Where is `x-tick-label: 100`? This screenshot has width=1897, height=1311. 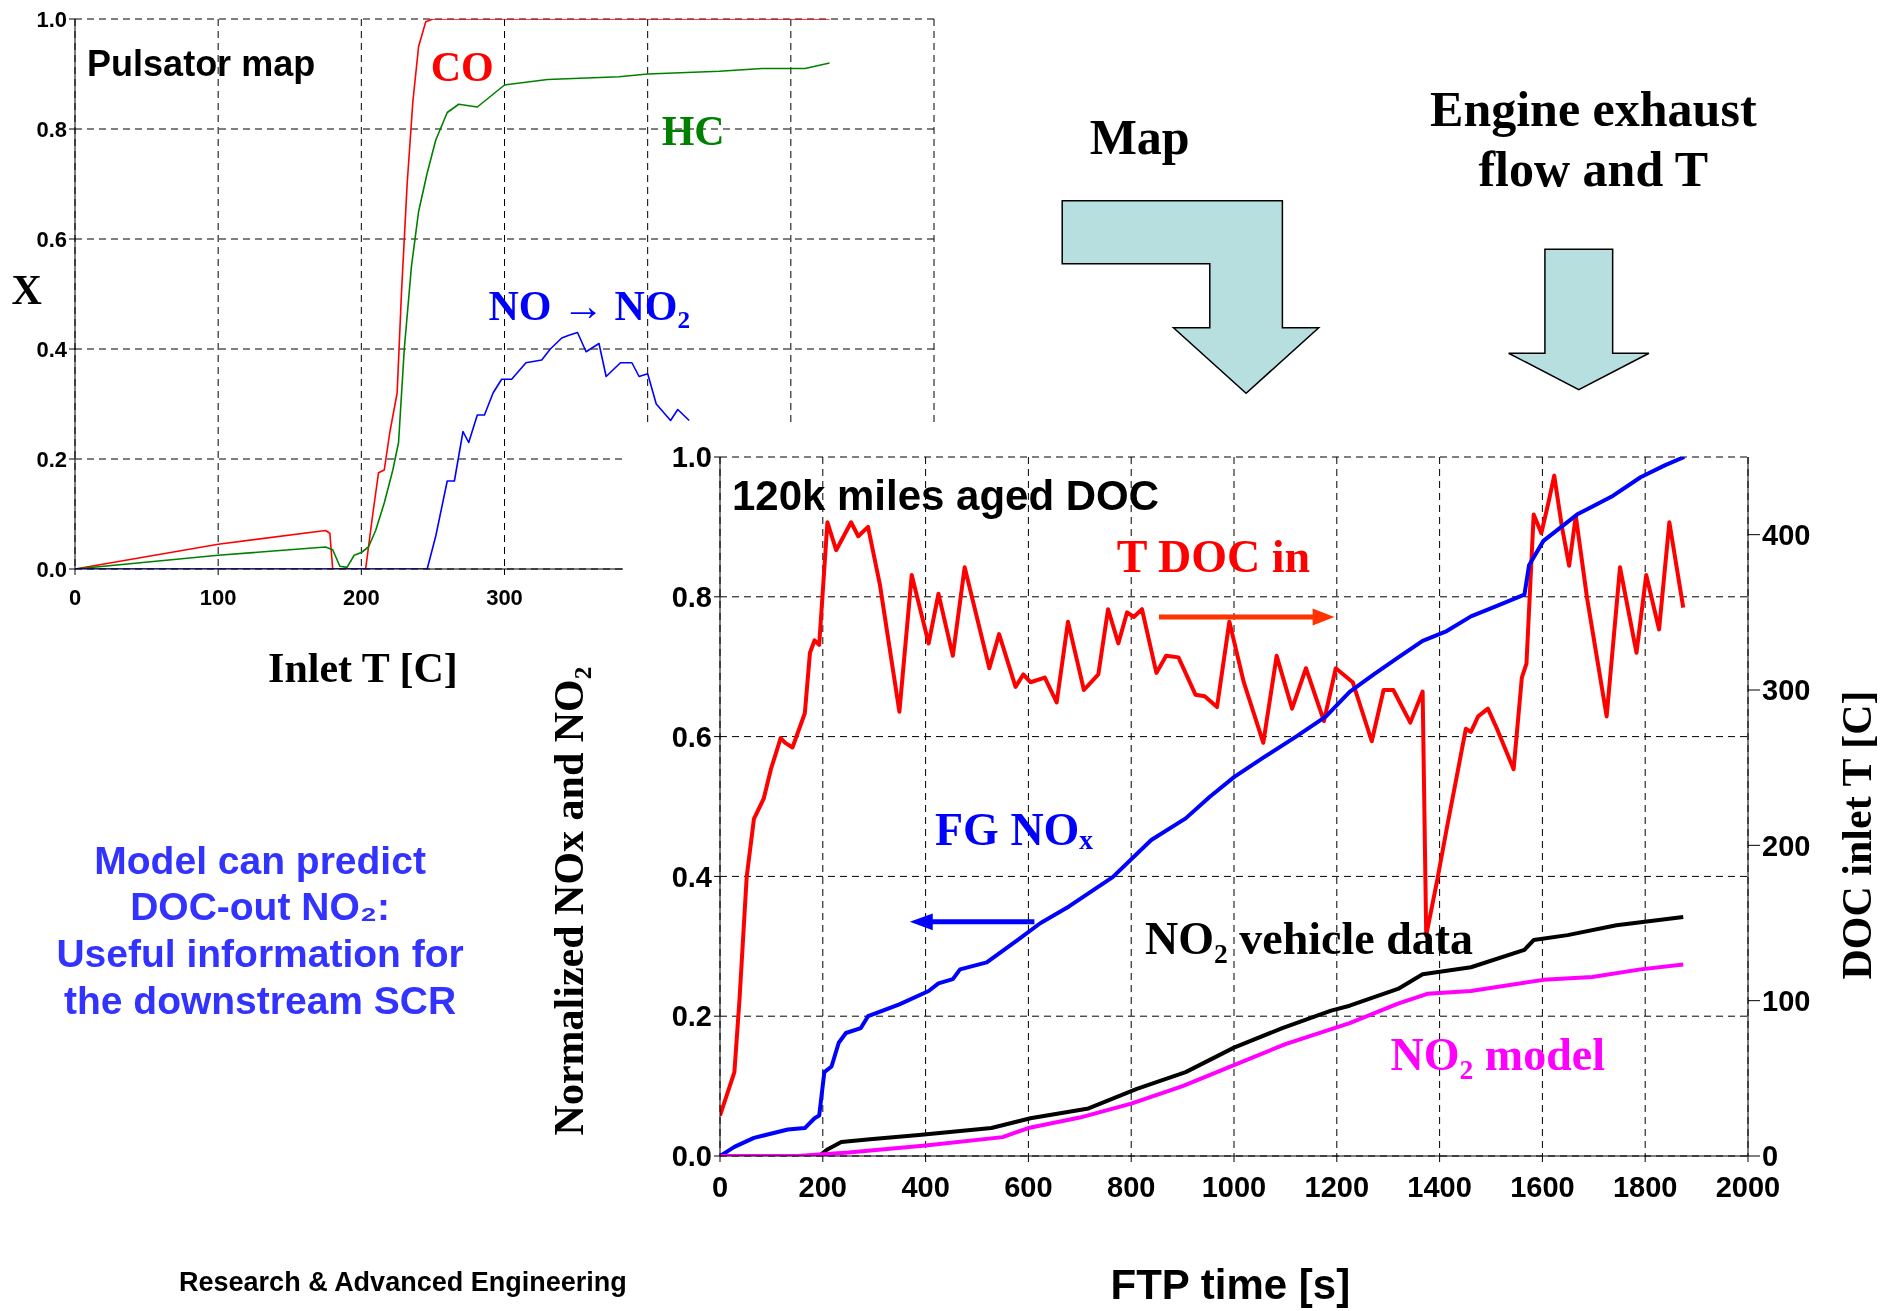 x-tick-label: 100 is located at coordinates (218, 597).